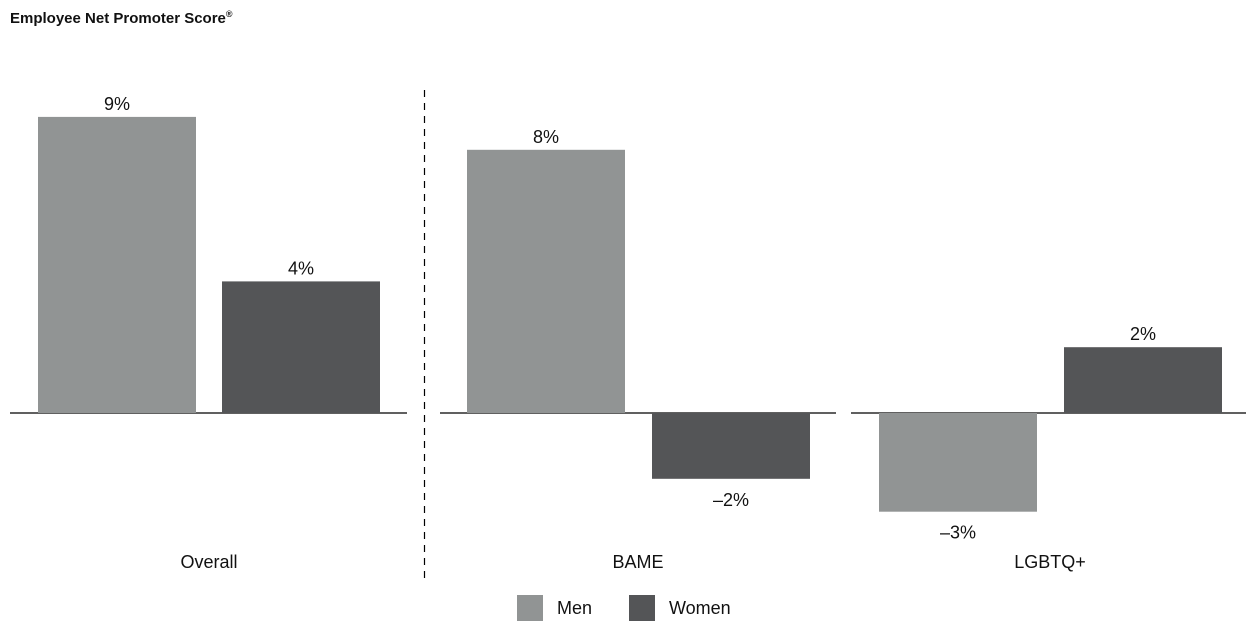  I want to click on registered-mark: ®, so click(229, 14).